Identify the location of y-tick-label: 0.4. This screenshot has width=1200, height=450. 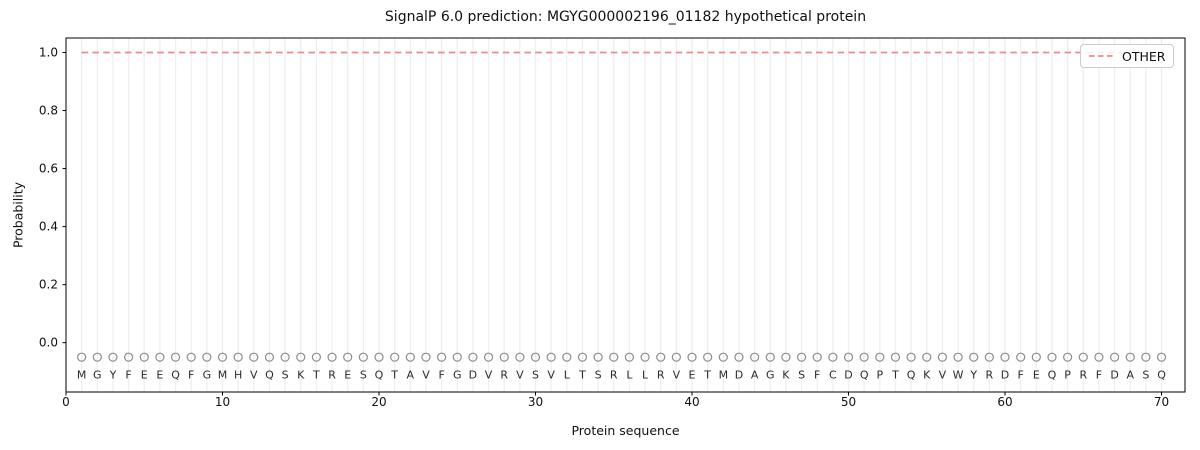
(48, 227).